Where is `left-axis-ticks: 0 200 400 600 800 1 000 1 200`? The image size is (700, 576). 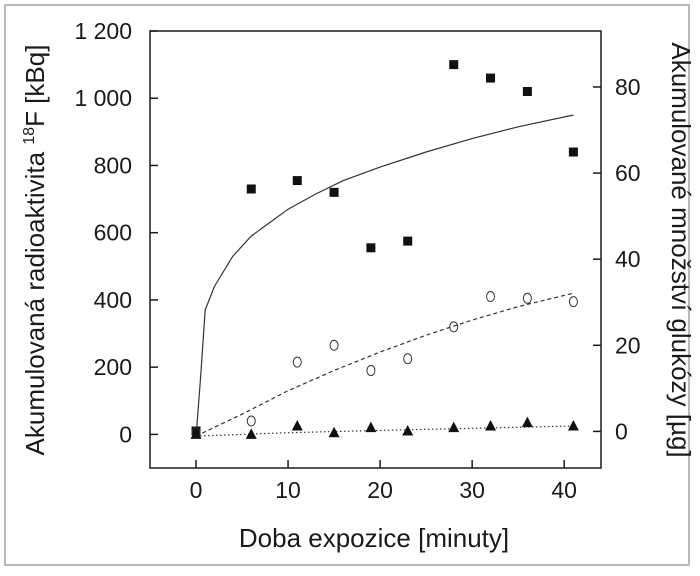
left-axis-ticks: 0 200 400 600 800 1 000 1 200 is located at coordinates (116, 232).